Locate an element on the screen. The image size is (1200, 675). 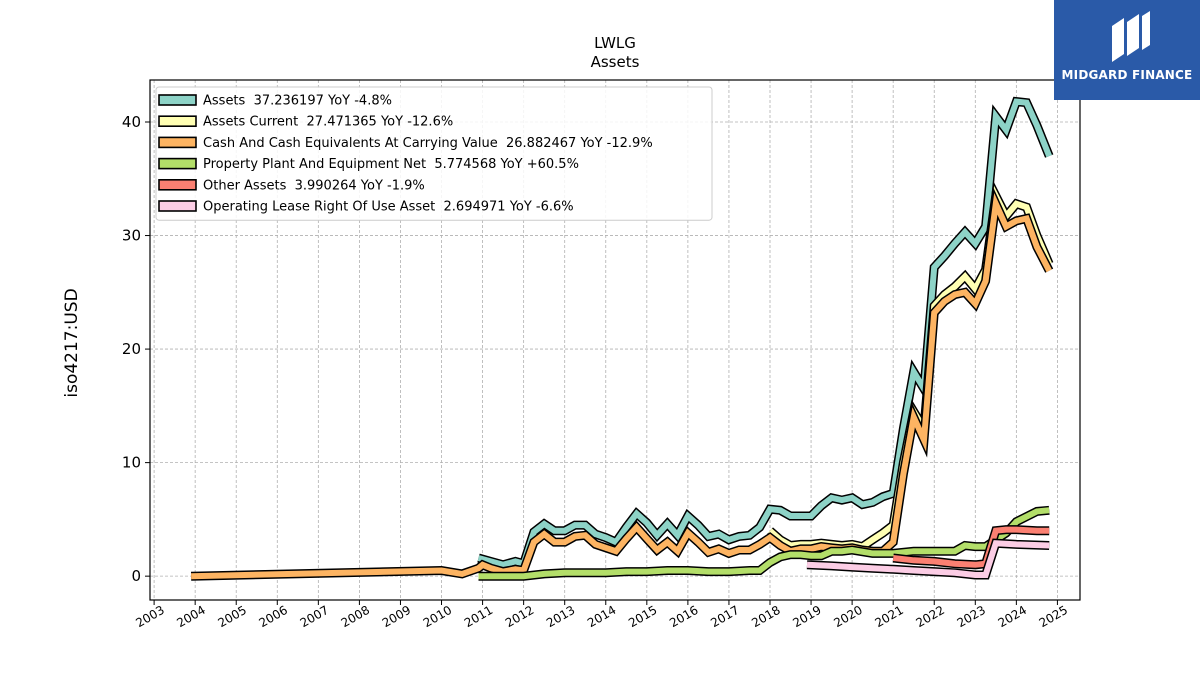
legend-label-1: Assets Current 27.471365 YoY -12.6% is located at coordinates (328, 122).